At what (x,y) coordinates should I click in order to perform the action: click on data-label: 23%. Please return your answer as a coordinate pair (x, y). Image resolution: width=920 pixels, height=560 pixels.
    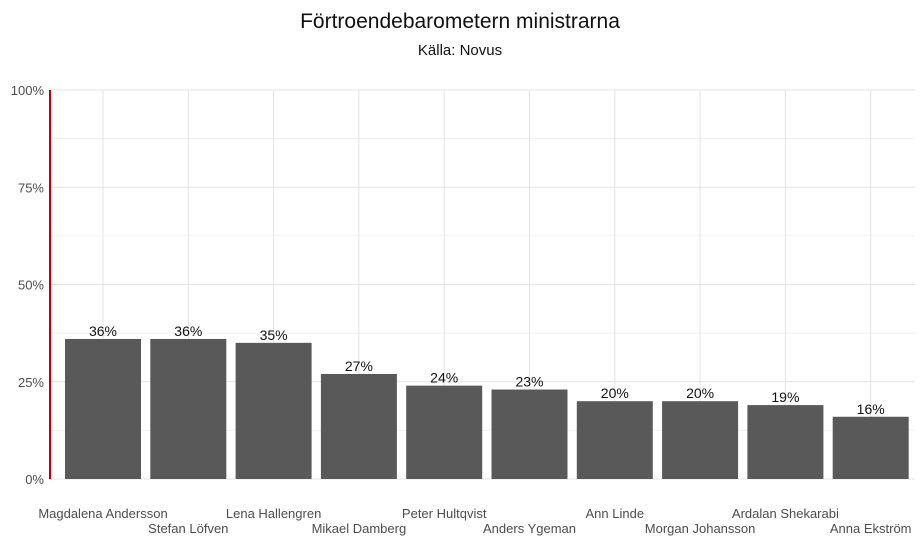
    Looking at the image, I should click on (529, 382).